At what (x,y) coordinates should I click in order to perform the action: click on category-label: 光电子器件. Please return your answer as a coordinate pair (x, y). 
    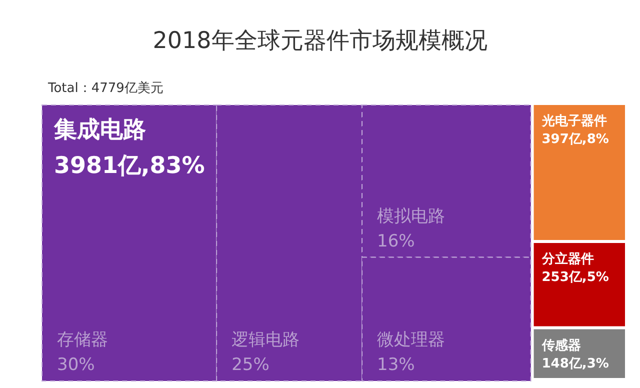
    Looking at the image, I should click on (573, 121).